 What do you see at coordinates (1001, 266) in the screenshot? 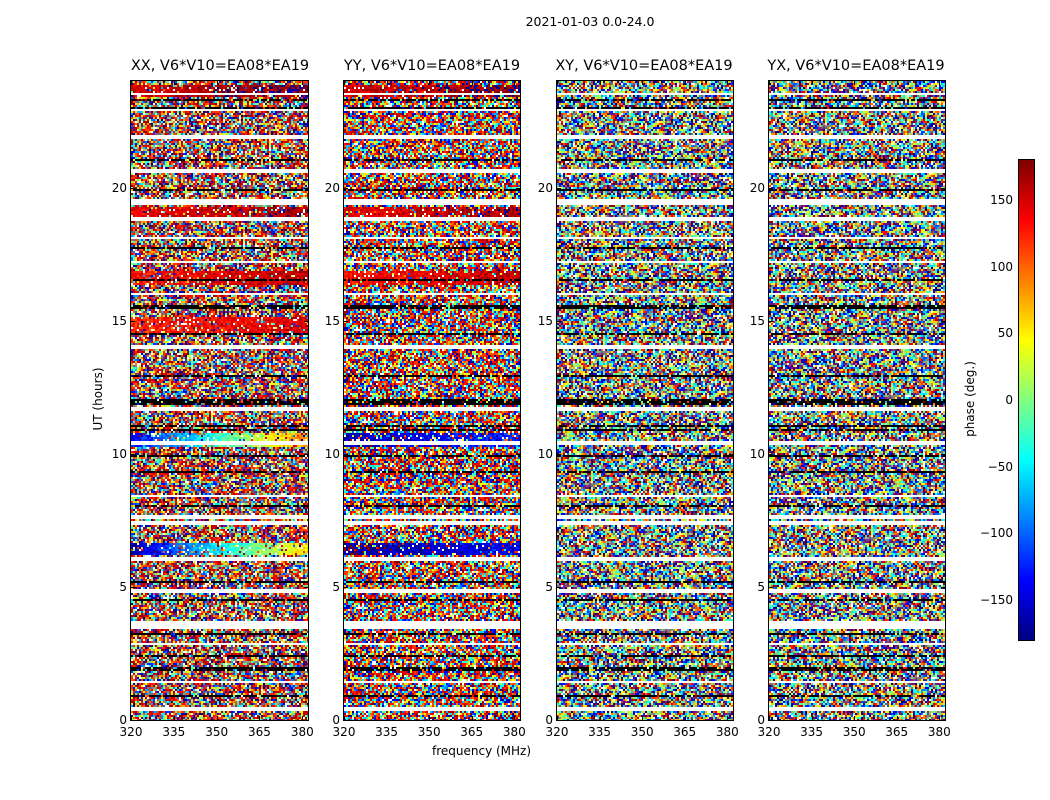
I see `colorbar-tick-label: 100` at bounding box center [1001, 266].